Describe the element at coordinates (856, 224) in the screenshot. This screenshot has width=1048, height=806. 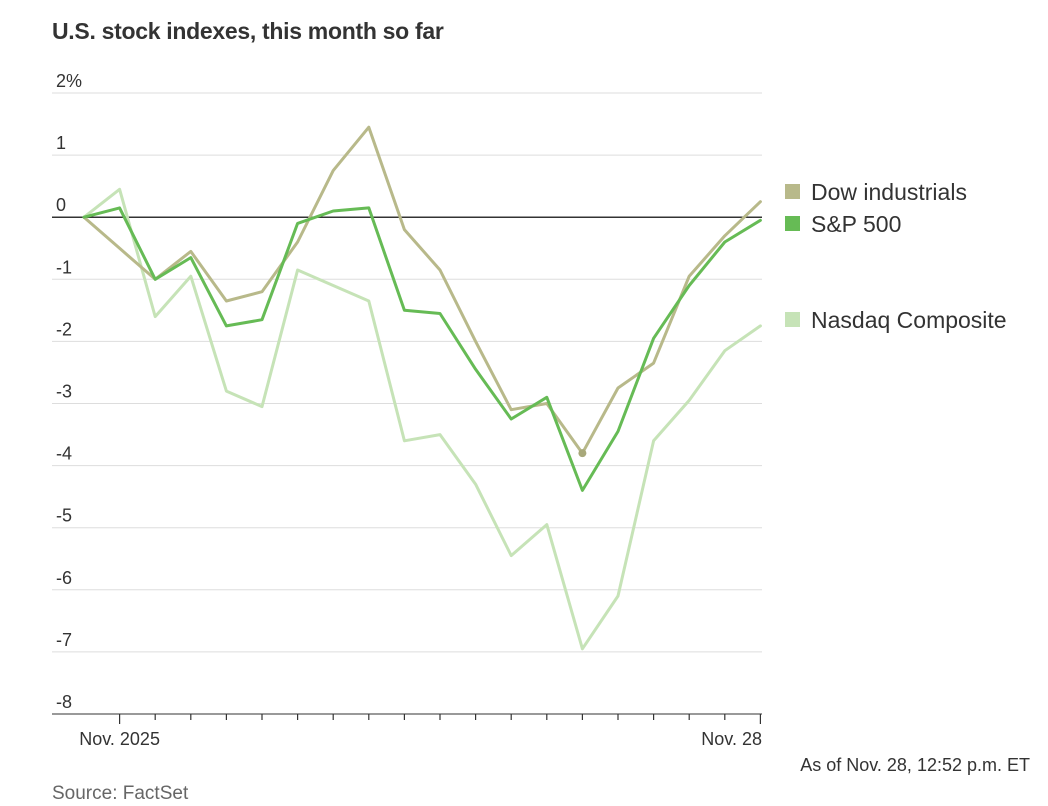
I see `legend-label: S&P 500` at that location.